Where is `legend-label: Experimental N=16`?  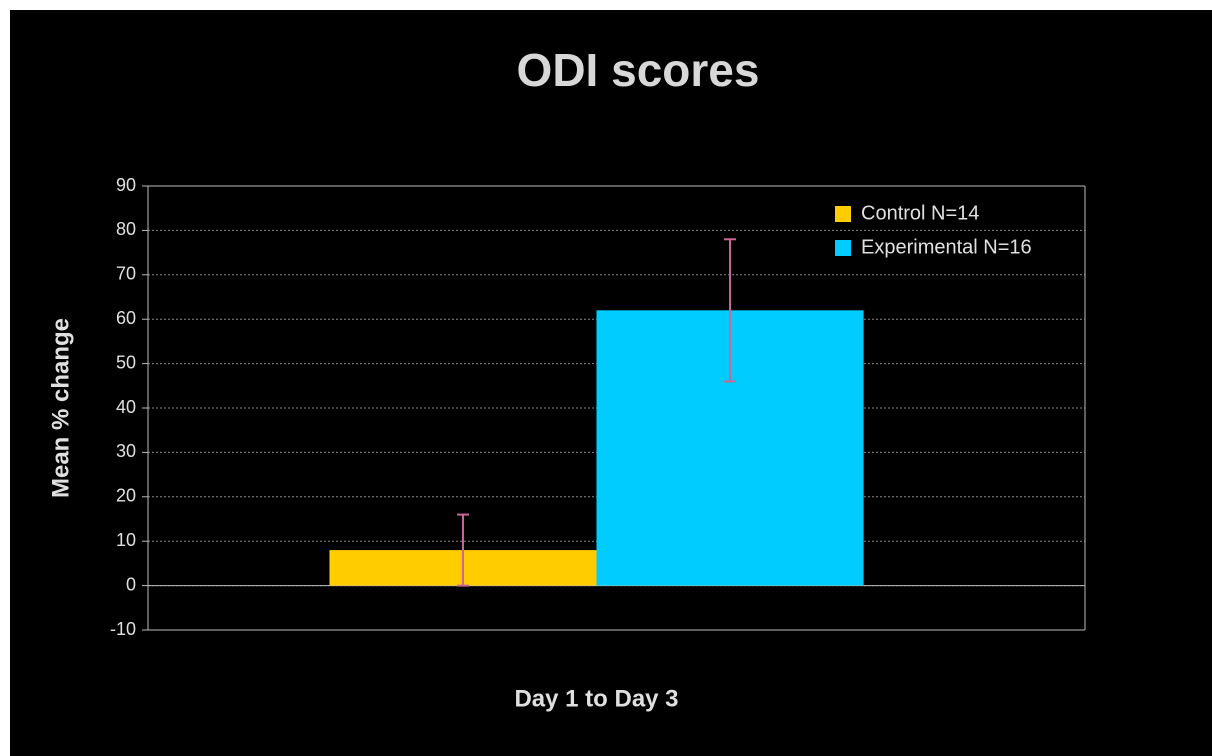
legend-label: Experimental N=16 is located at coordinates (946, 247).